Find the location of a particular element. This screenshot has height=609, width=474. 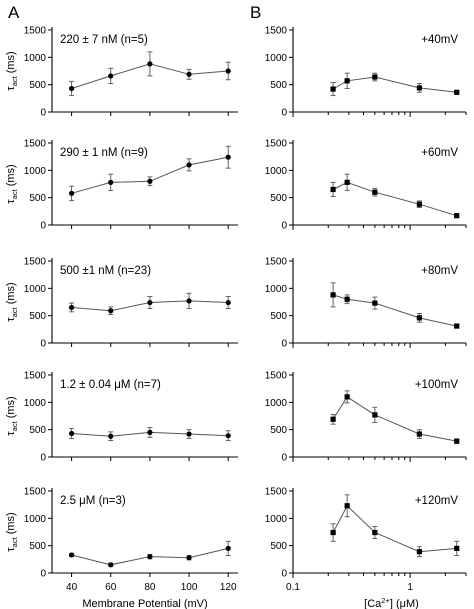

x-tick-label: 1 is located at coordinates (410, 587).